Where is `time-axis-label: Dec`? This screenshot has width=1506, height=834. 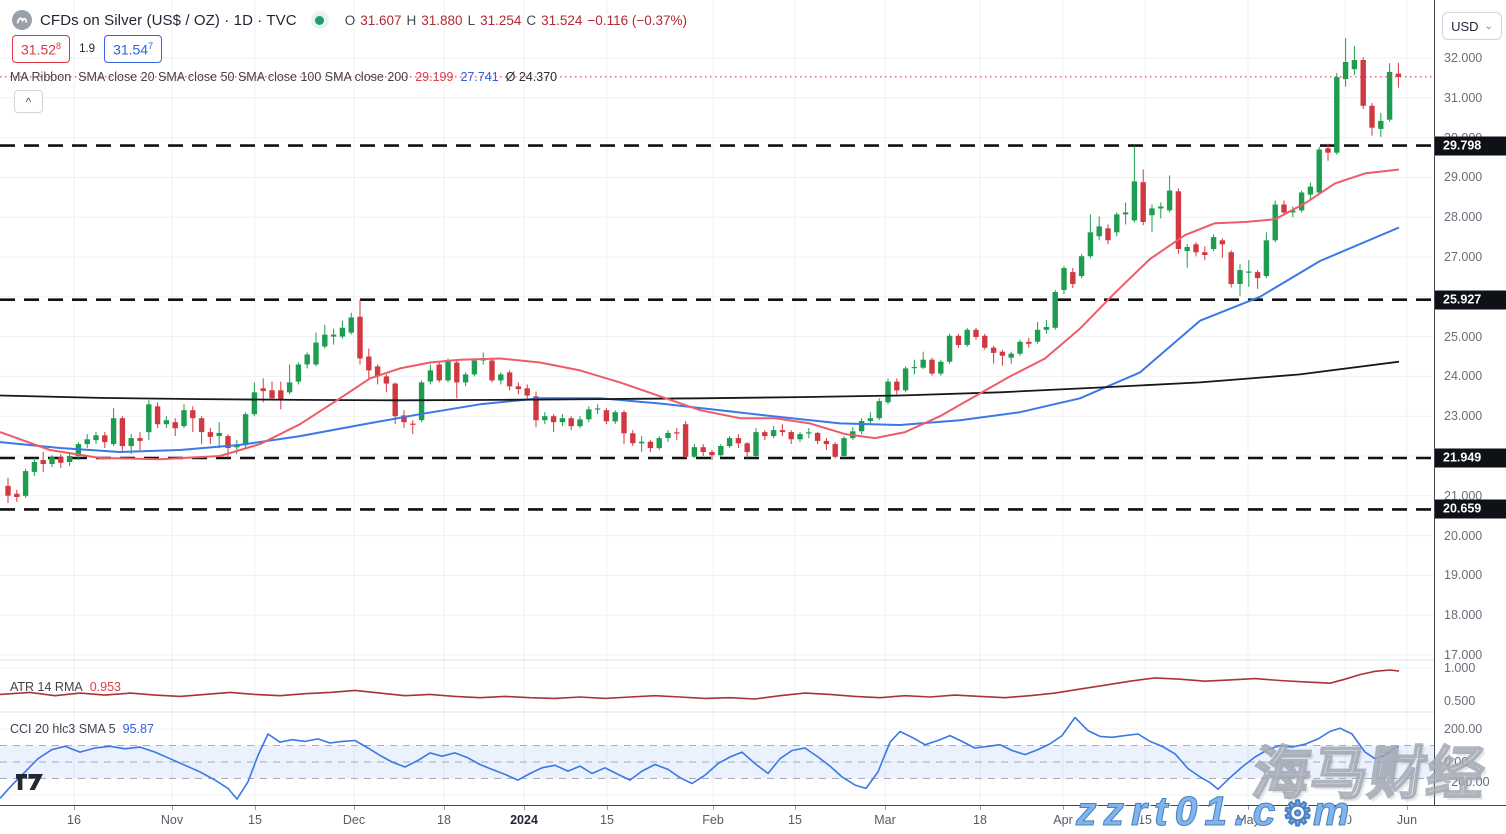 time-axis-label: Dec is located at coordinates (354, 820).